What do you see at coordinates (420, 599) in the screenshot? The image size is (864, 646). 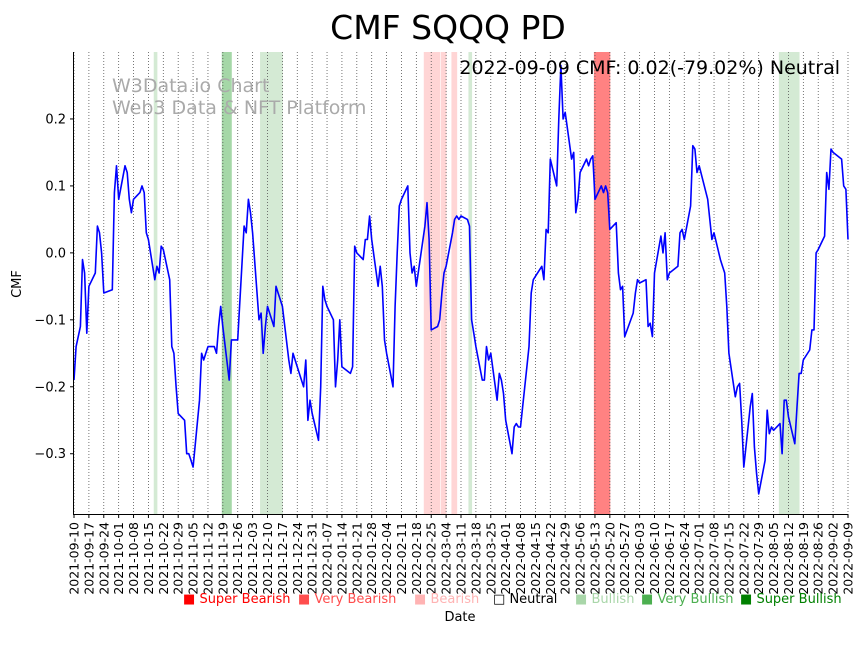 I see `legend-swatch-bearish: ■` at bounding box center [420, 599].